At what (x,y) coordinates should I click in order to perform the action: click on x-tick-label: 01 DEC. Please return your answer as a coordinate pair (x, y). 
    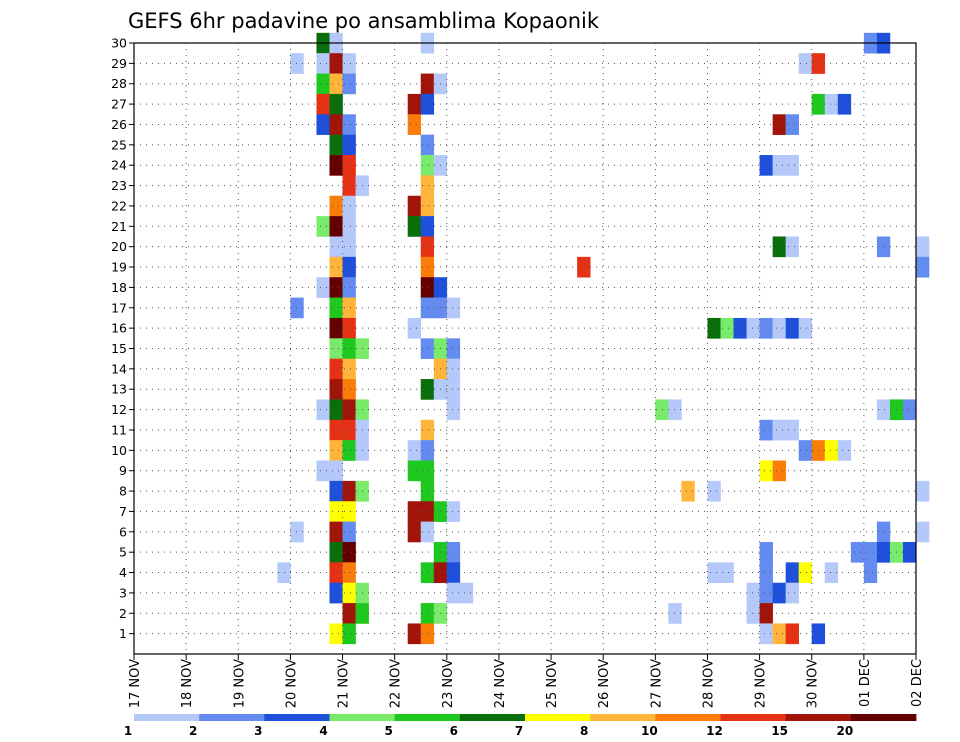
    Looking at the image, I should click on (865, 683).